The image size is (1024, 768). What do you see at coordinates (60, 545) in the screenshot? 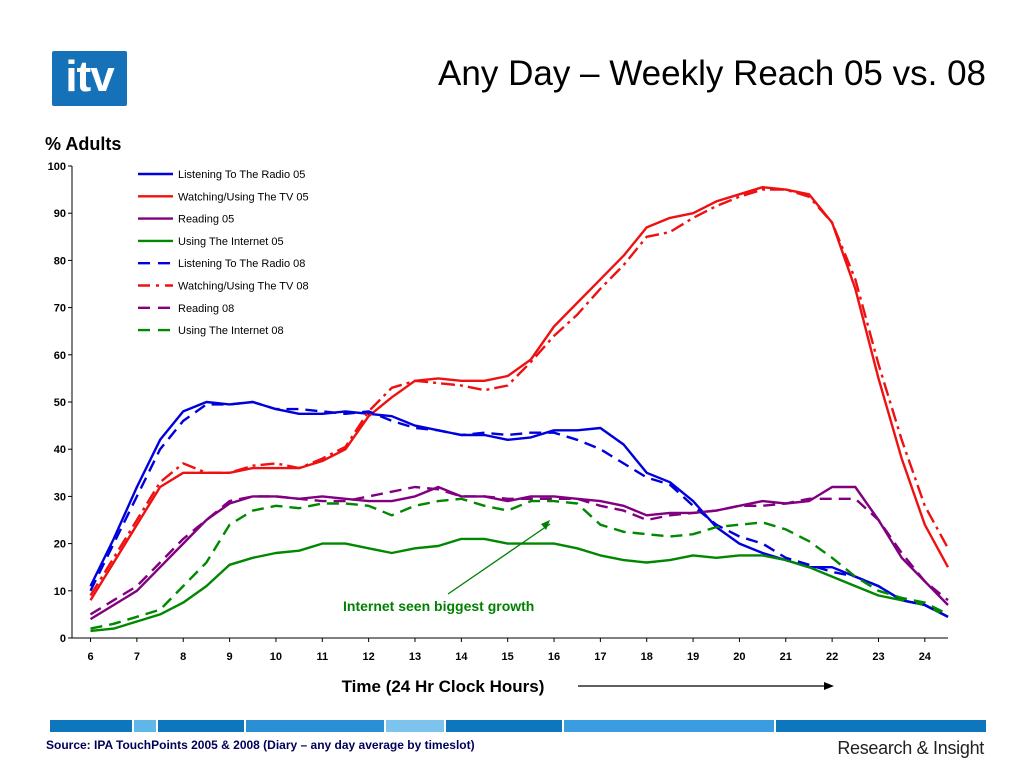
I see `y-tick-label: 20` at bounding box center [60, 545].